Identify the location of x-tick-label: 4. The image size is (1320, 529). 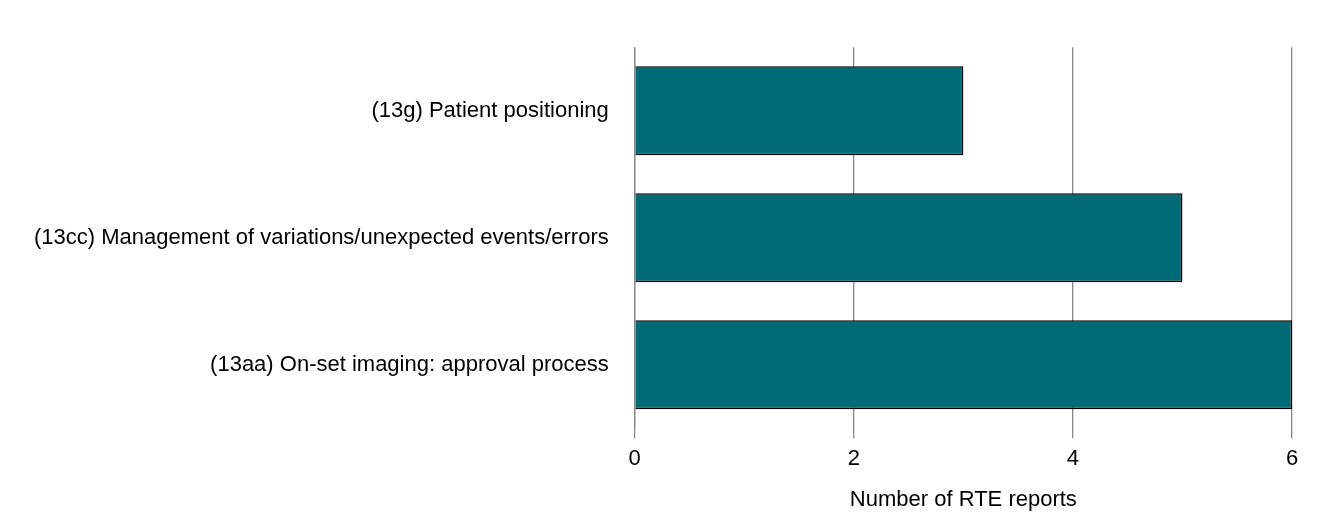
(1073, 458).